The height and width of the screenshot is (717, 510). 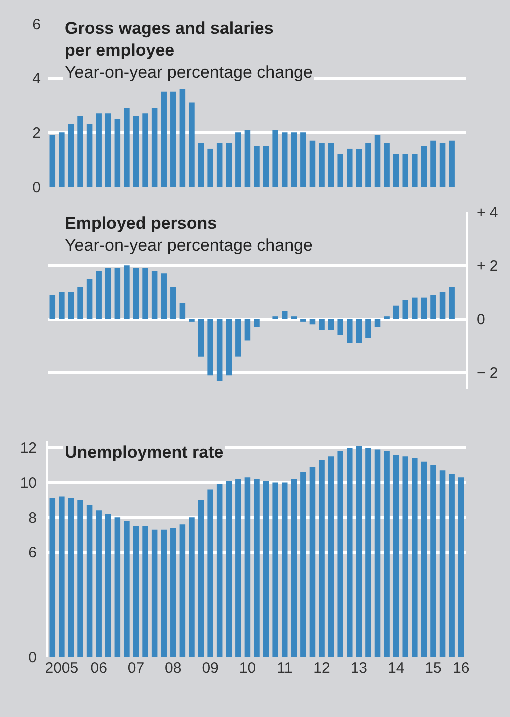 What do you see at coordinates (169, 39) in the screenshot?
I see `chart-title: Gross wages and salaries per employee` at bounding box center [169, 39].